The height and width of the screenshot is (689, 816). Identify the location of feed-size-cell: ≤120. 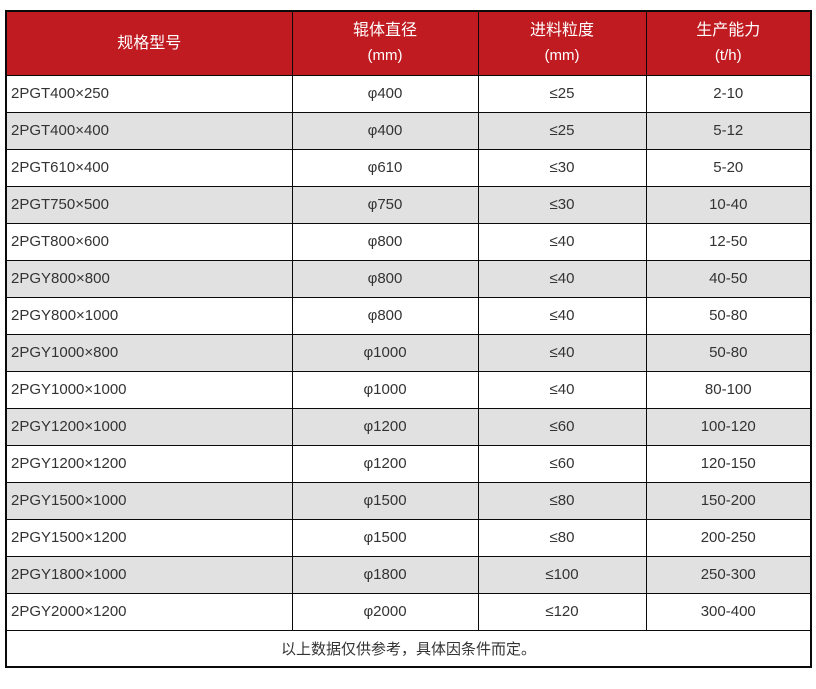
(562, 611).